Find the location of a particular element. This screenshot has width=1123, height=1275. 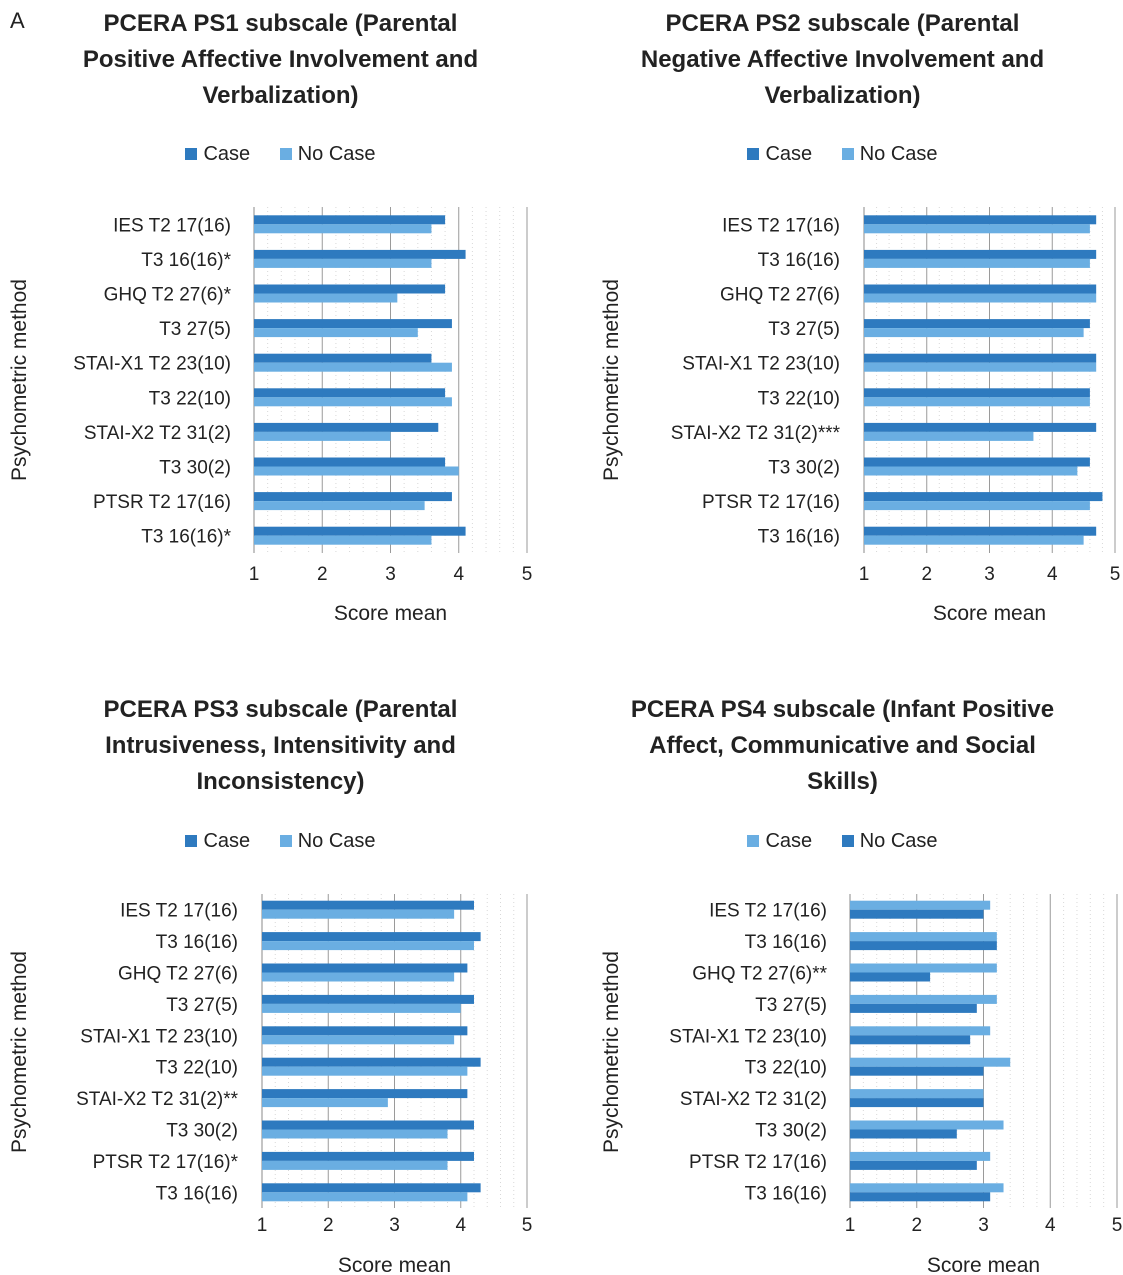

y-axis-label: Psychometric method is located at coordinates (611, 1052).